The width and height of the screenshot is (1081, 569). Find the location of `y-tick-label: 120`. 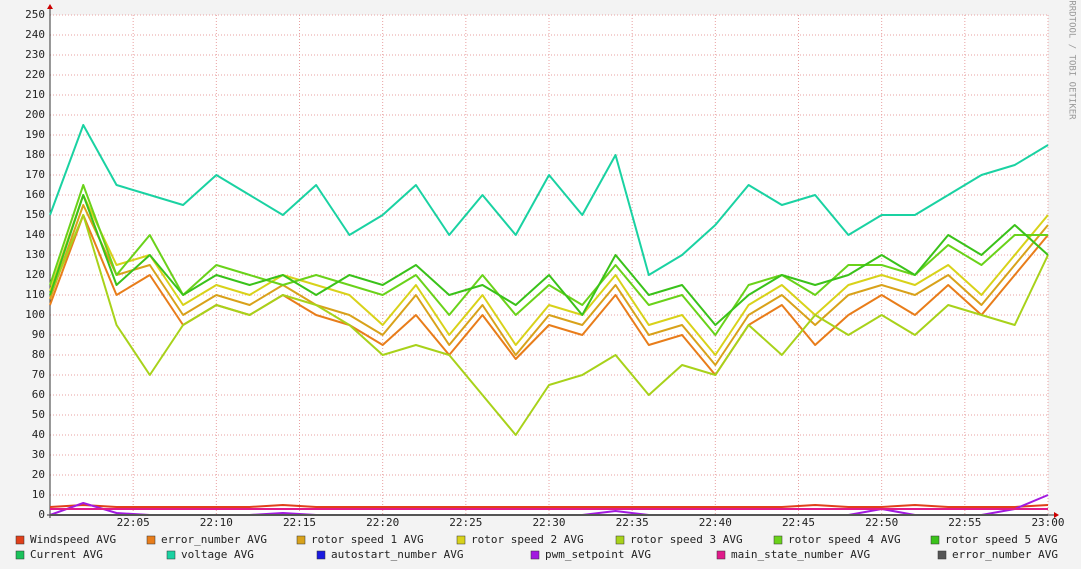

y-tick-label: 120 is located at coordinates (35, 274).